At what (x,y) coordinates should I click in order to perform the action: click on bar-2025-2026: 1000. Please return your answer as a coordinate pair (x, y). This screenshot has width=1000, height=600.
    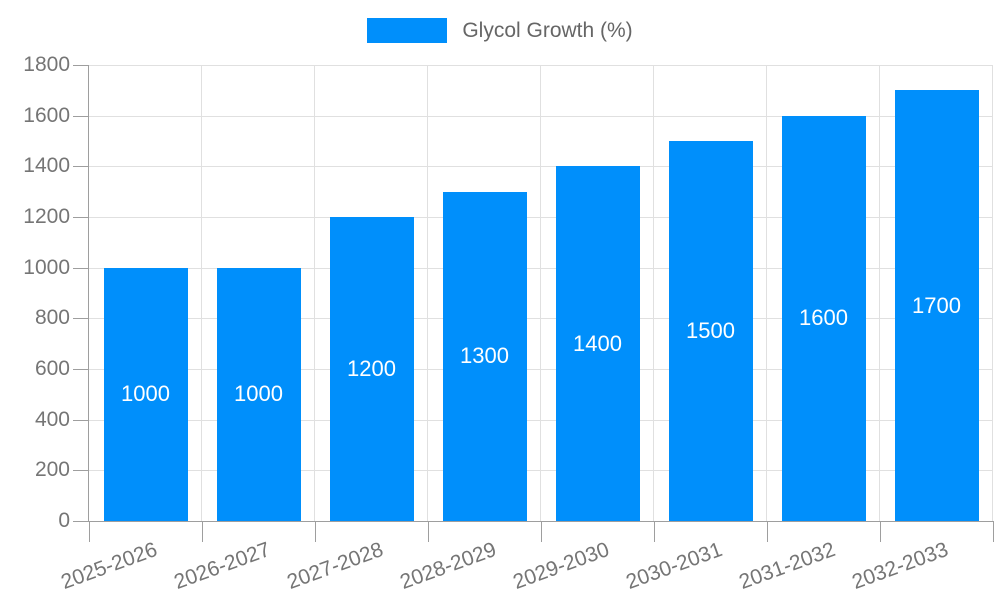
    Looking at the image, I should click on (145, 394).